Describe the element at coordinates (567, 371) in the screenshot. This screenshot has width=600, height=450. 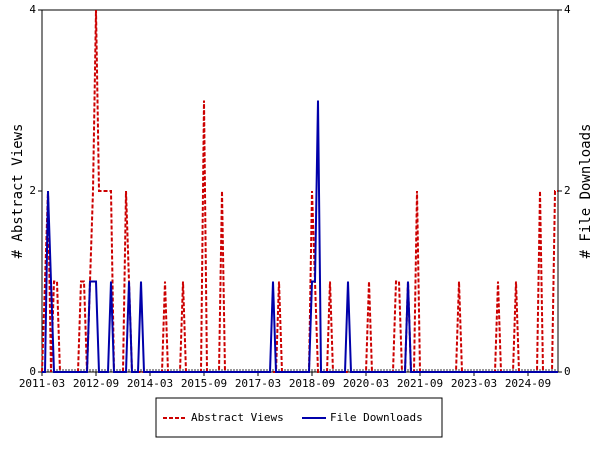
I see `y2-tick-label: 0` at that location.